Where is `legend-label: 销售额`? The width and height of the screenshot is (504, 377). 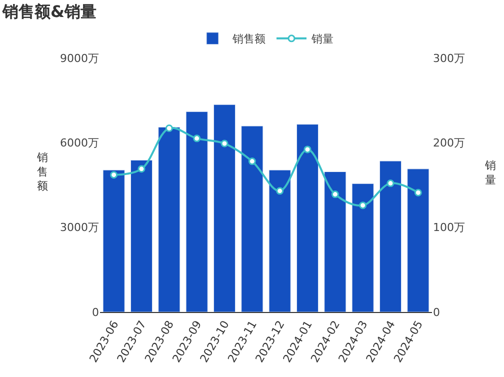 legend-label: 销售额 is located at coordinates (249, 39).